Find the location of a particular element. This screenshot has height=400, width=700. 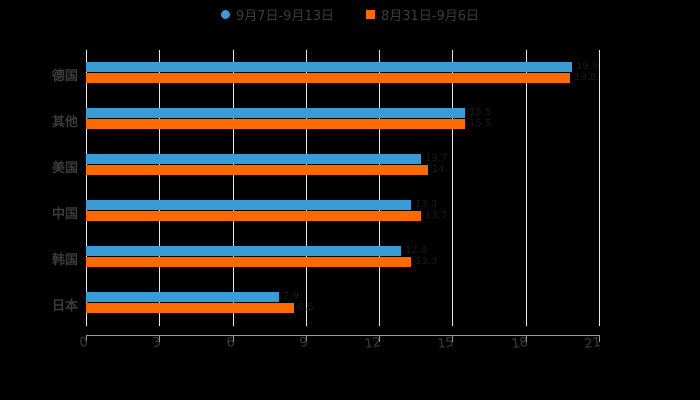

bar-value-label: 8.5 is located at coordinates (306, 307).